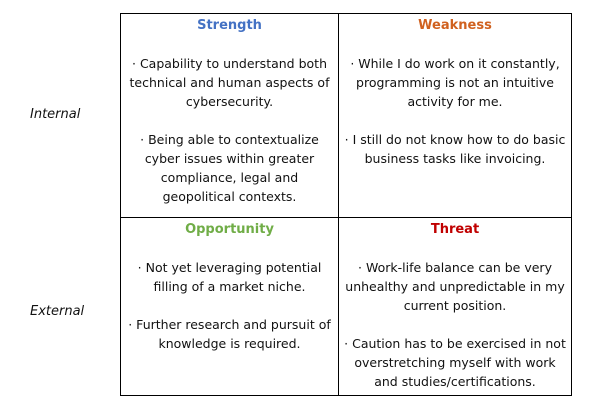 This screenshot has width=593, height=417. What do you see at coordinates (55, 114) in the screenshot?
I see `row-label-internal: Internal` at bounding box center [55, 114].